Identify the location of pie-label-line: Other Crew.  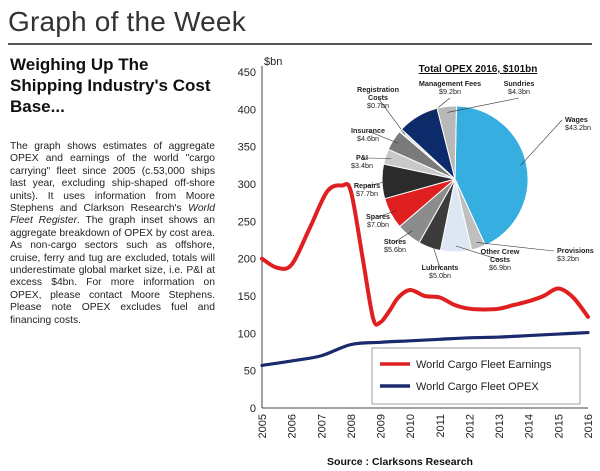
(500, 251).